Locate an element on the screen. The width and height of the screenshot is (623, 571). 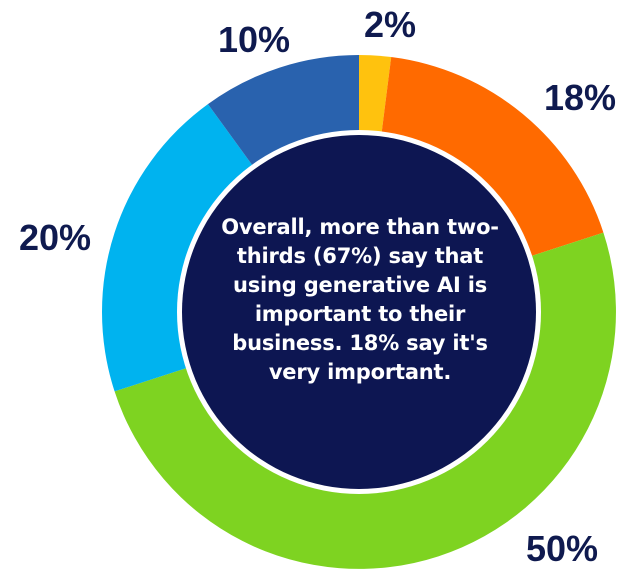
slice-label-20-percent: 20% is located at coordinates (55, 237).